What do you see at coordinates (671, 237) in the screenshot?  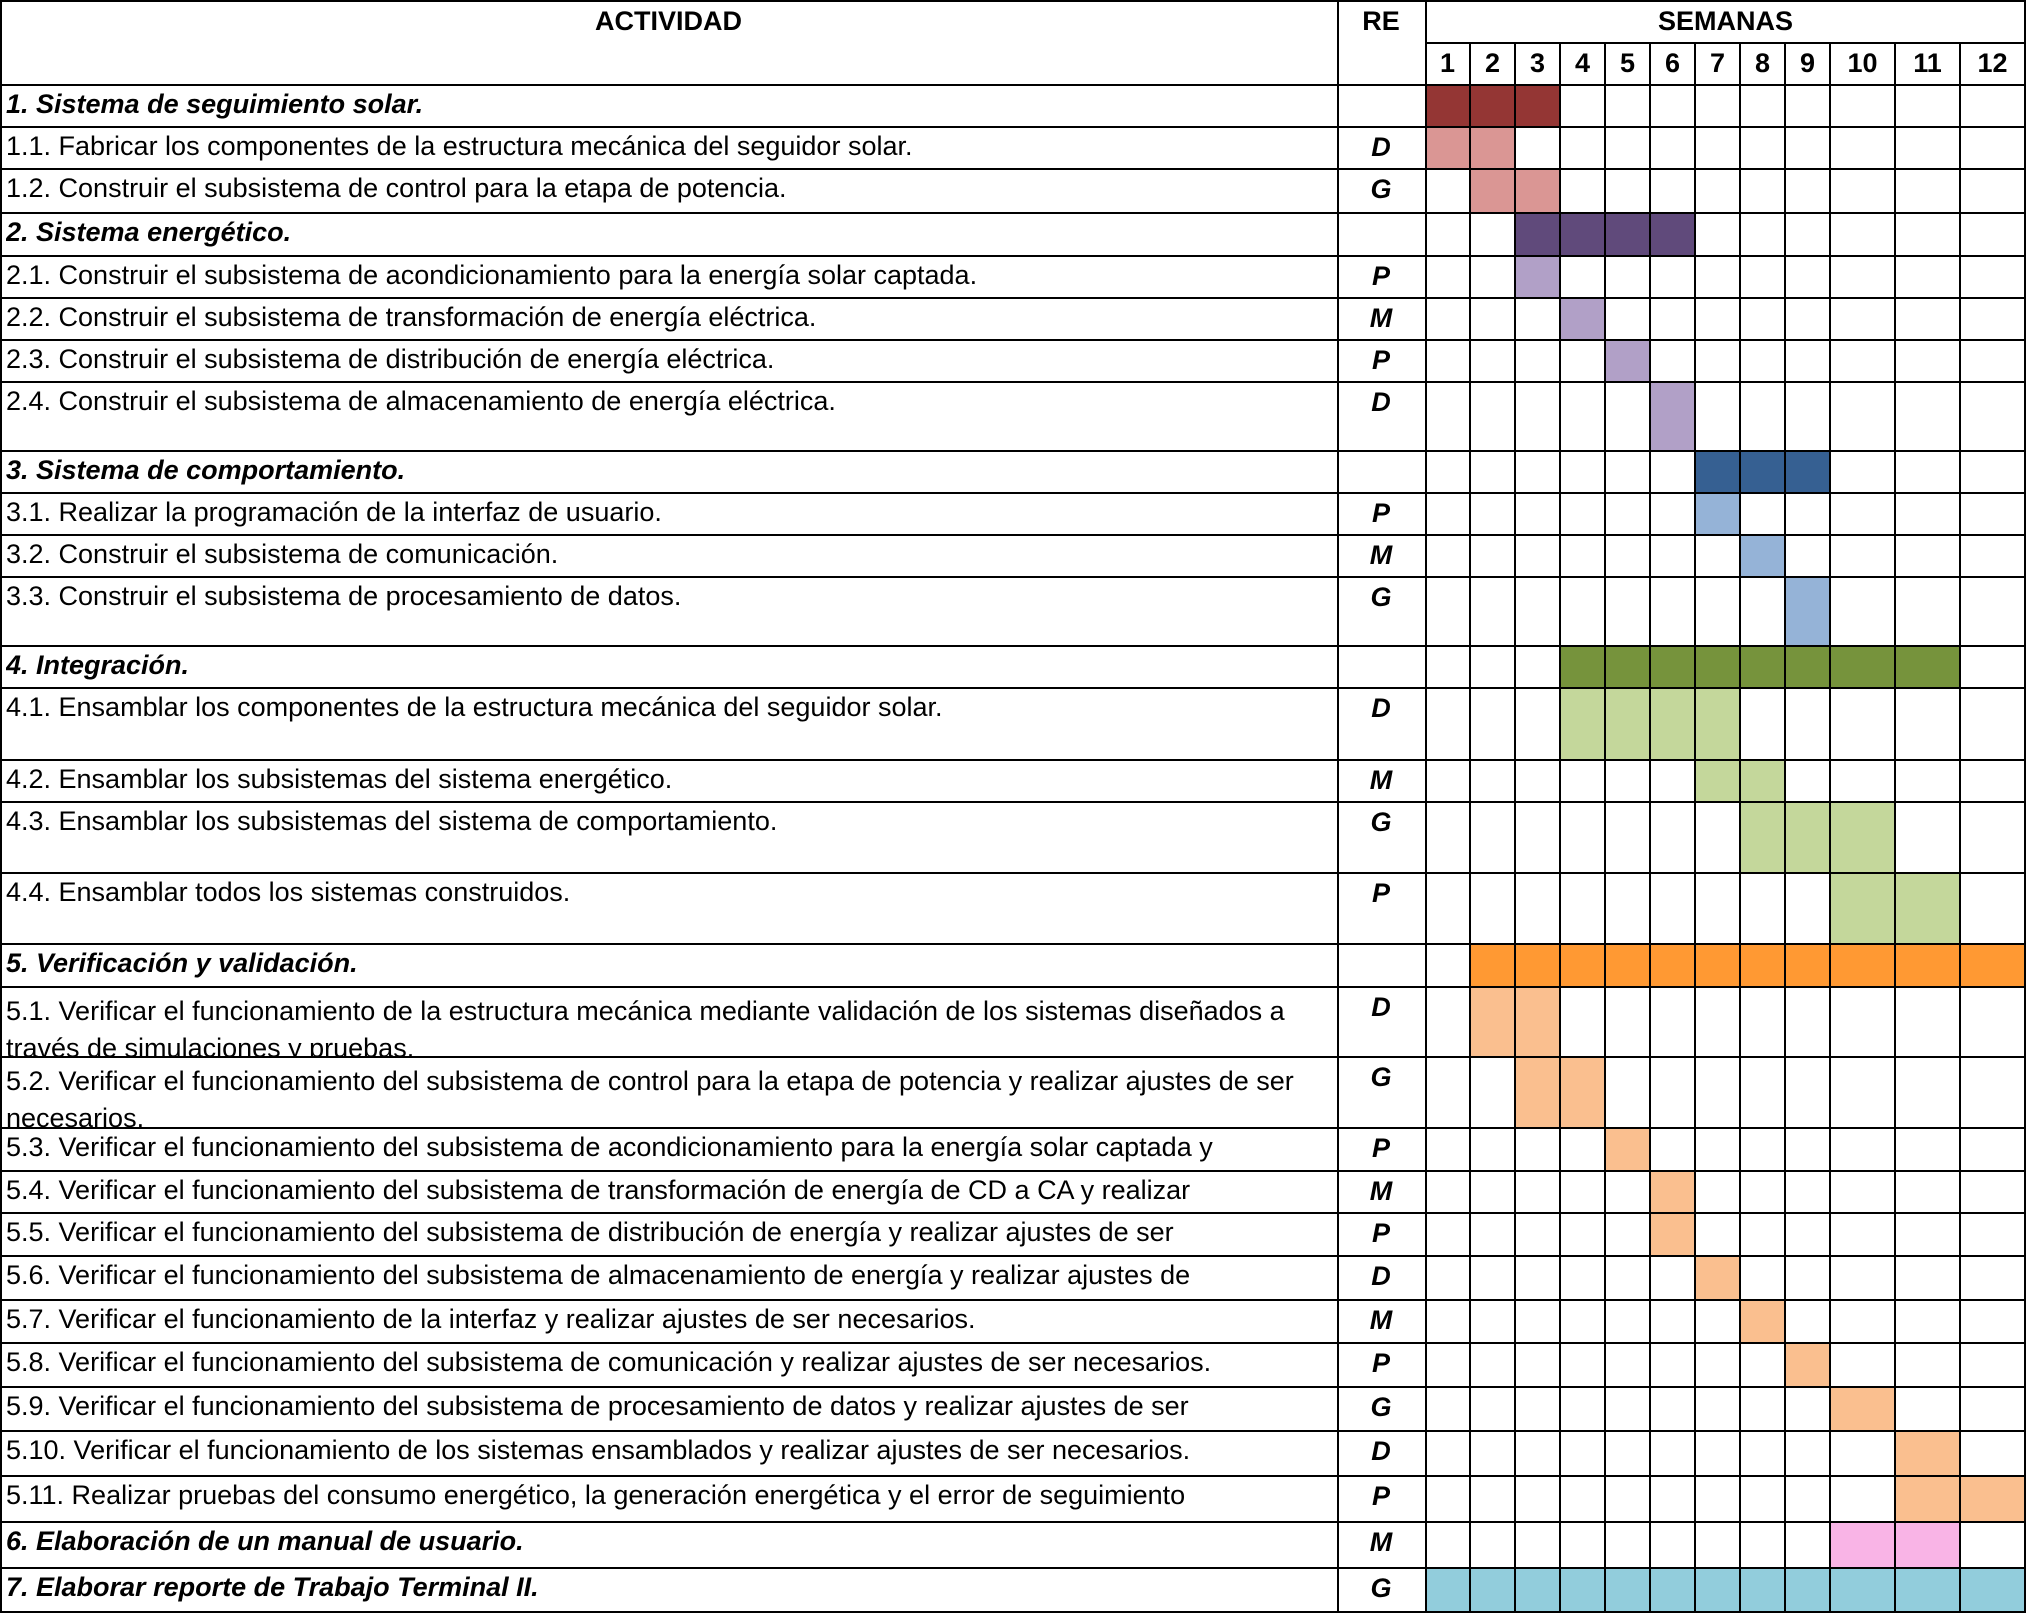 I see `activity-cell-4: 2. Sistema energético.` at bounding box center [671, 237].